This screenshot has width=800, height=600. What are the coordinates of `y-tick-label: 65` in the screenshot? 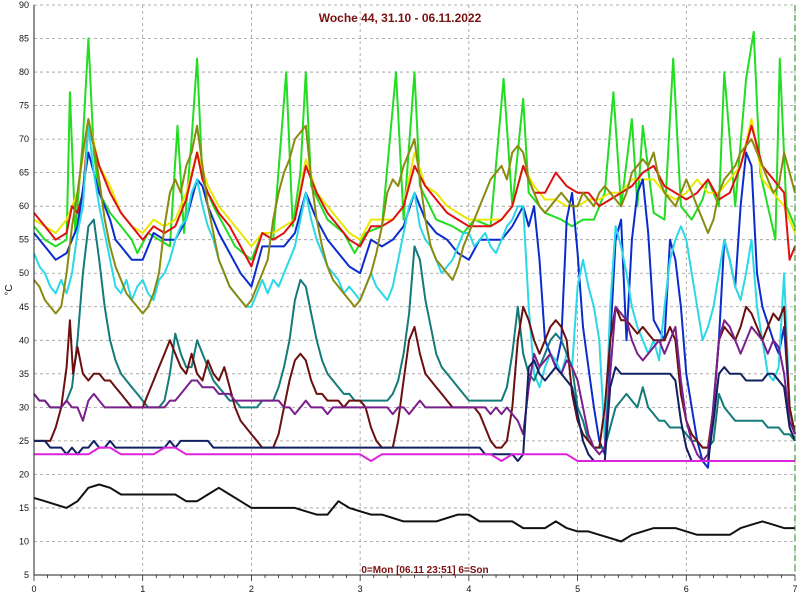 It's located at (24, 173).